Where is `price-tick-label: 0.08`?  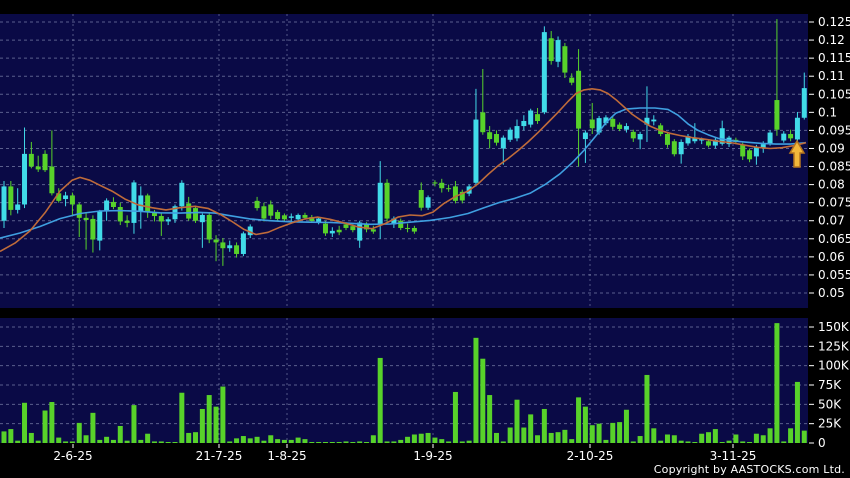 price-tick-label: 0.08 is located at coordinates (831, 185).